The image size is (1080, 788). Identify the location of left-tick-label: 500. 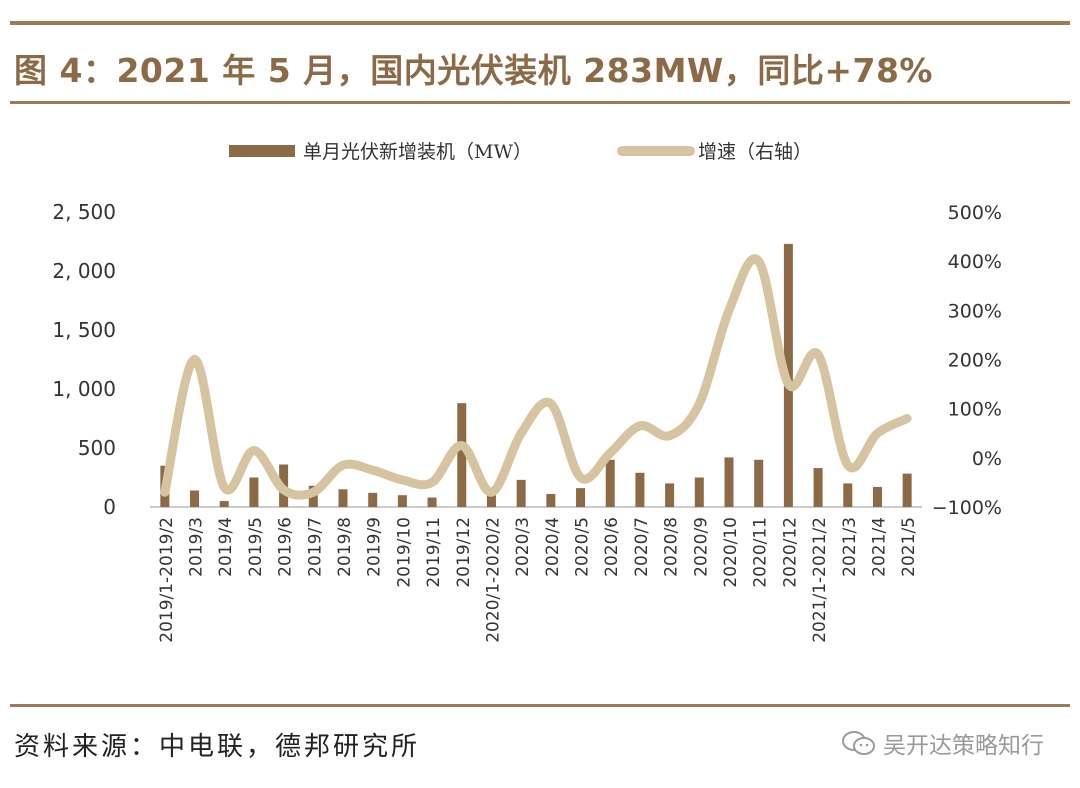
(97, 448).